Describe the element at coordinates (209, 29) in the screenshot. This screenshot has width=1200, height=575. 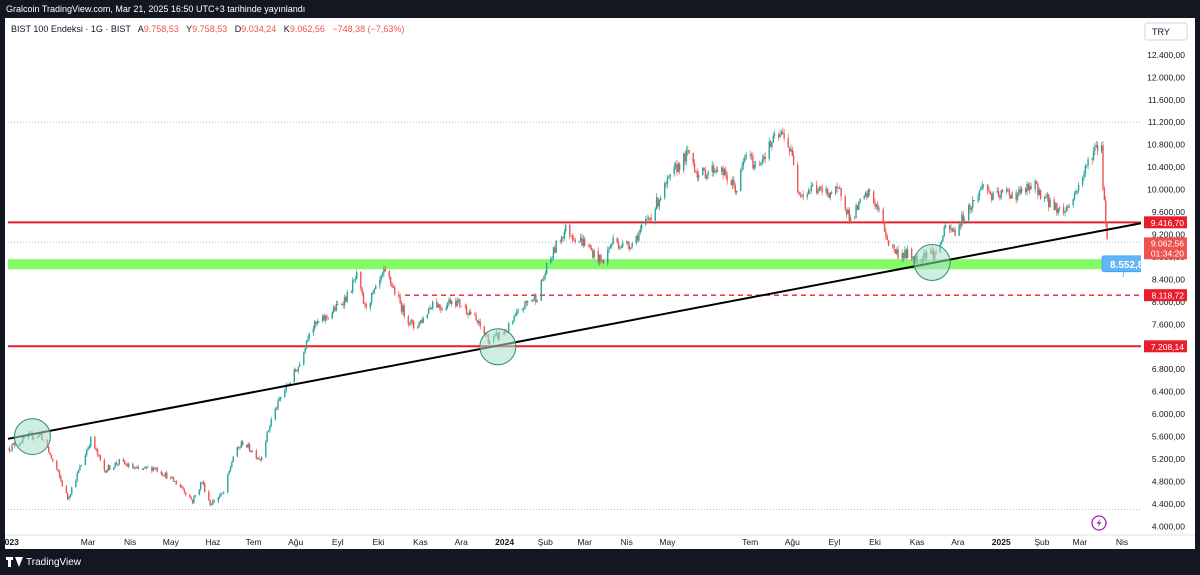
I see `high-value: 9.758,53` at that location.